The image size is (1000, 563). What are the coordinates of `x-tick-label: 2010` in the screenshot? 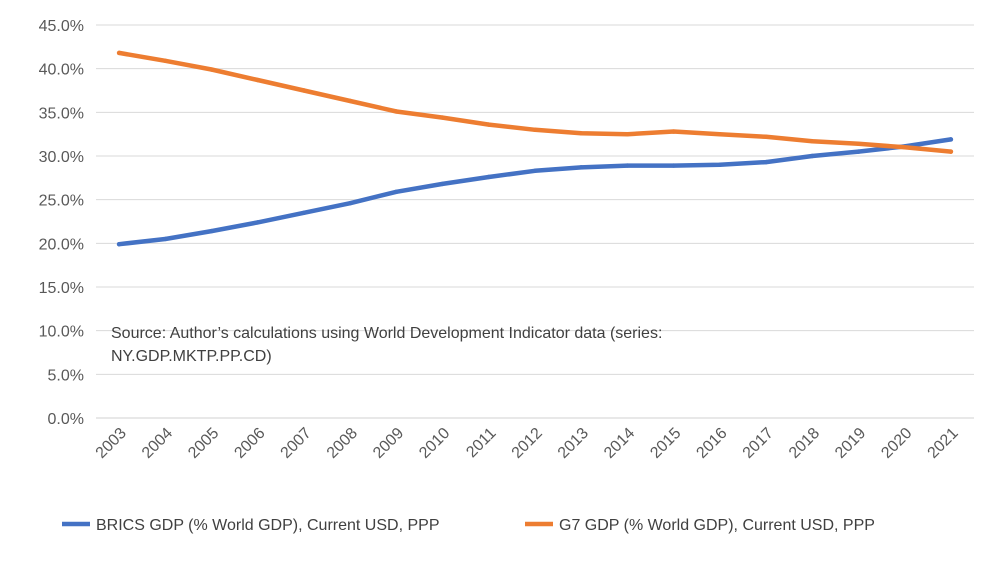 It's located at (434, 443).